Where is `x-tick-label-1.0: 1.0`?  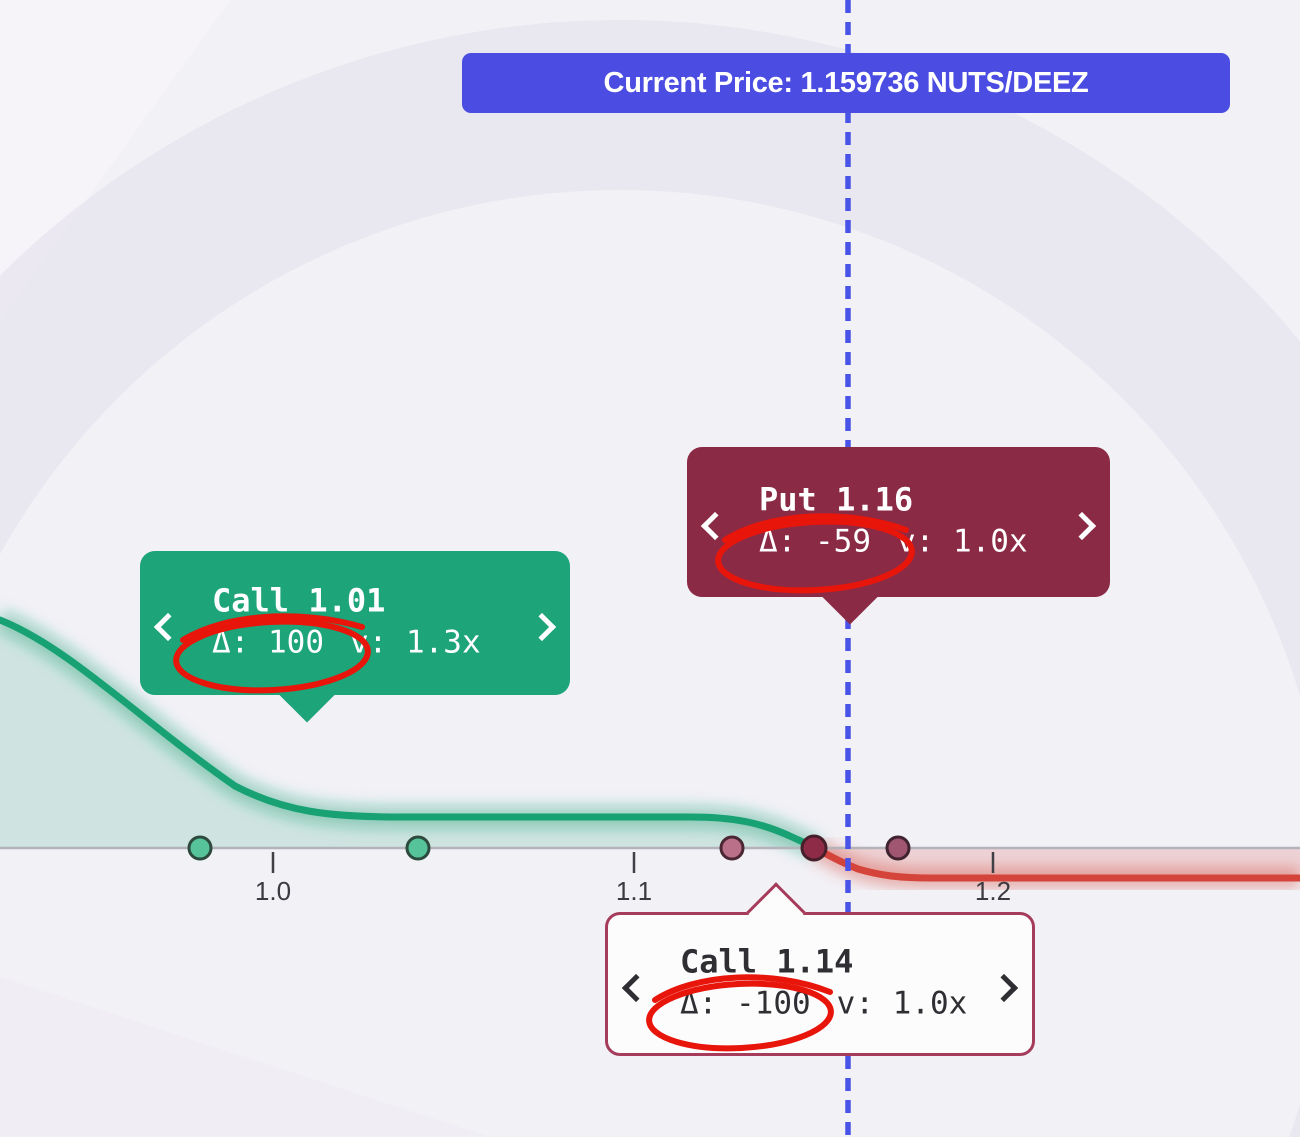 x-tick-label-1.0: 1.0 is located at coordinates (273, 891).